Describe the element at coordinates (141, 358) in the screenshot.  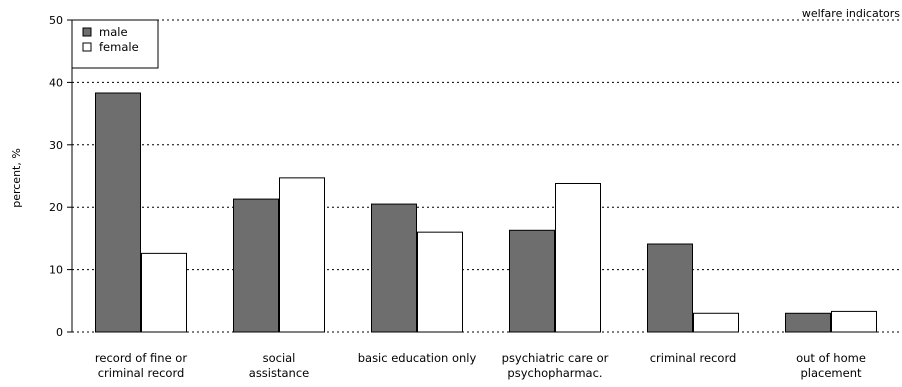
I see `x-category-label: record of fine or` at that location.